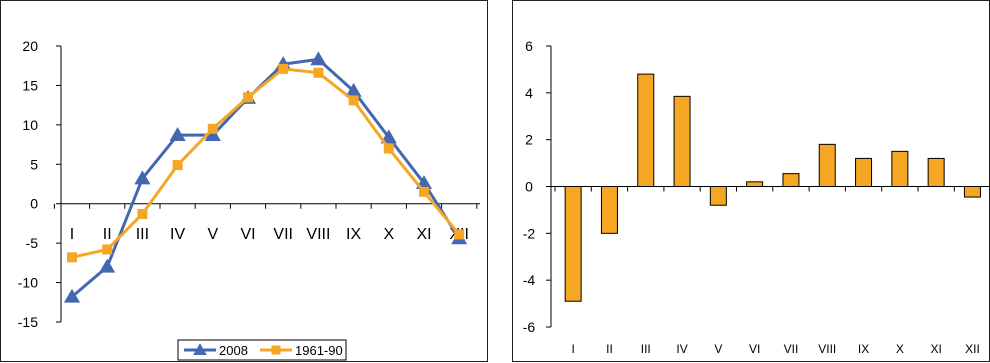 Image resolution: width=990 pixels, height=363 pixels. I want to click on legend-label: 1961-90, so click(319, 350).